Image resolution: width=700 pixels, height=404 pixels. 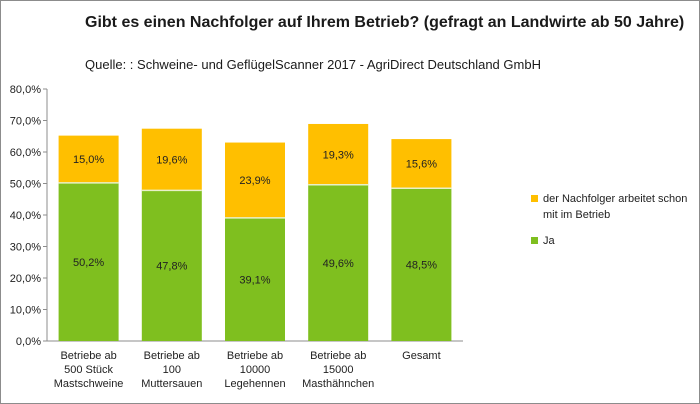 I want to click on category-label: Masthähnchen, so click(x=338, y=384).